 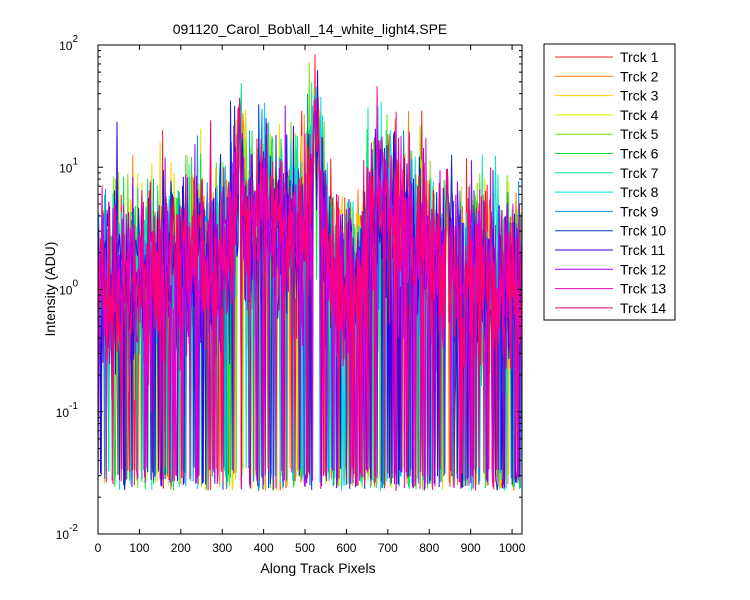 I want to click on chart-title: 091120_Carol_Bob\all_14_white_light4.SPE, so click(x=310, y=29).